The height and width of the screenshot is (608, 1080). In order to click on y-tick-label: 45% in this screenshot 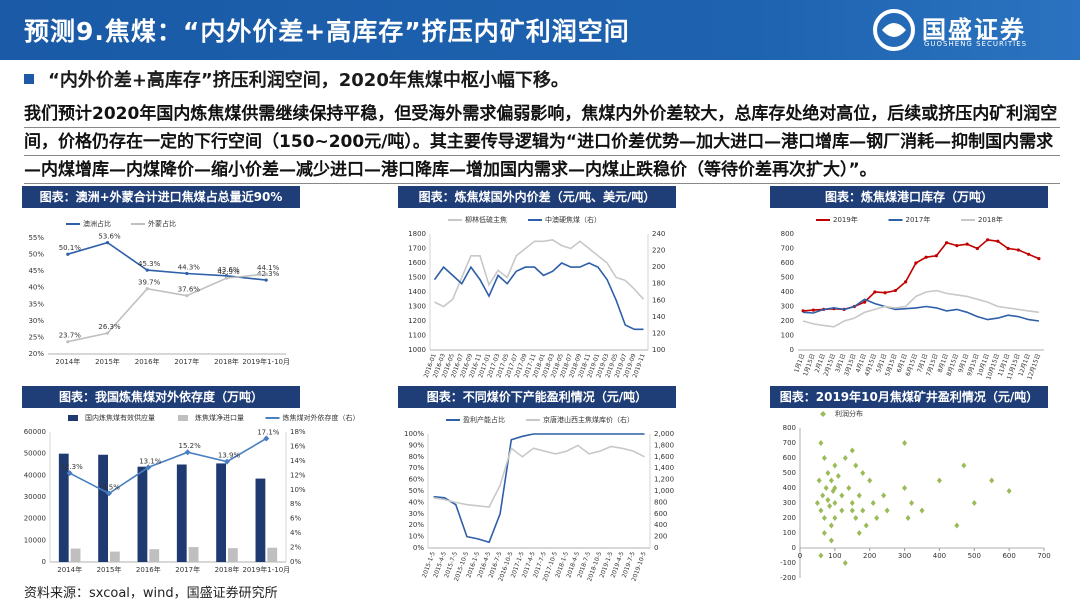, I will do `click(36, 271)`.